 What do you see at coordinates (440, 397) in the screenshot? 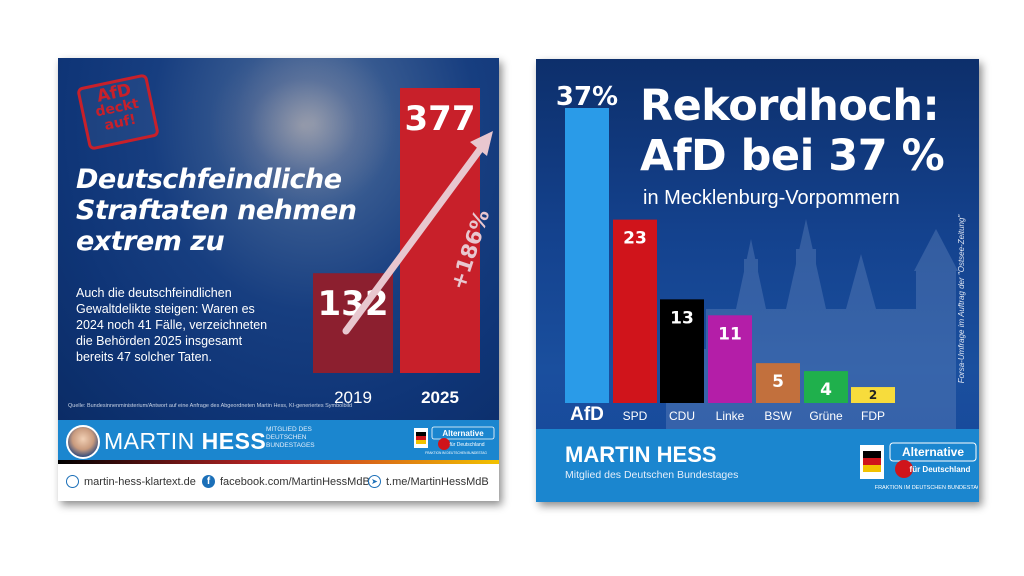
I see `category-label-2025: 2025` at bounding box center [440, 397].